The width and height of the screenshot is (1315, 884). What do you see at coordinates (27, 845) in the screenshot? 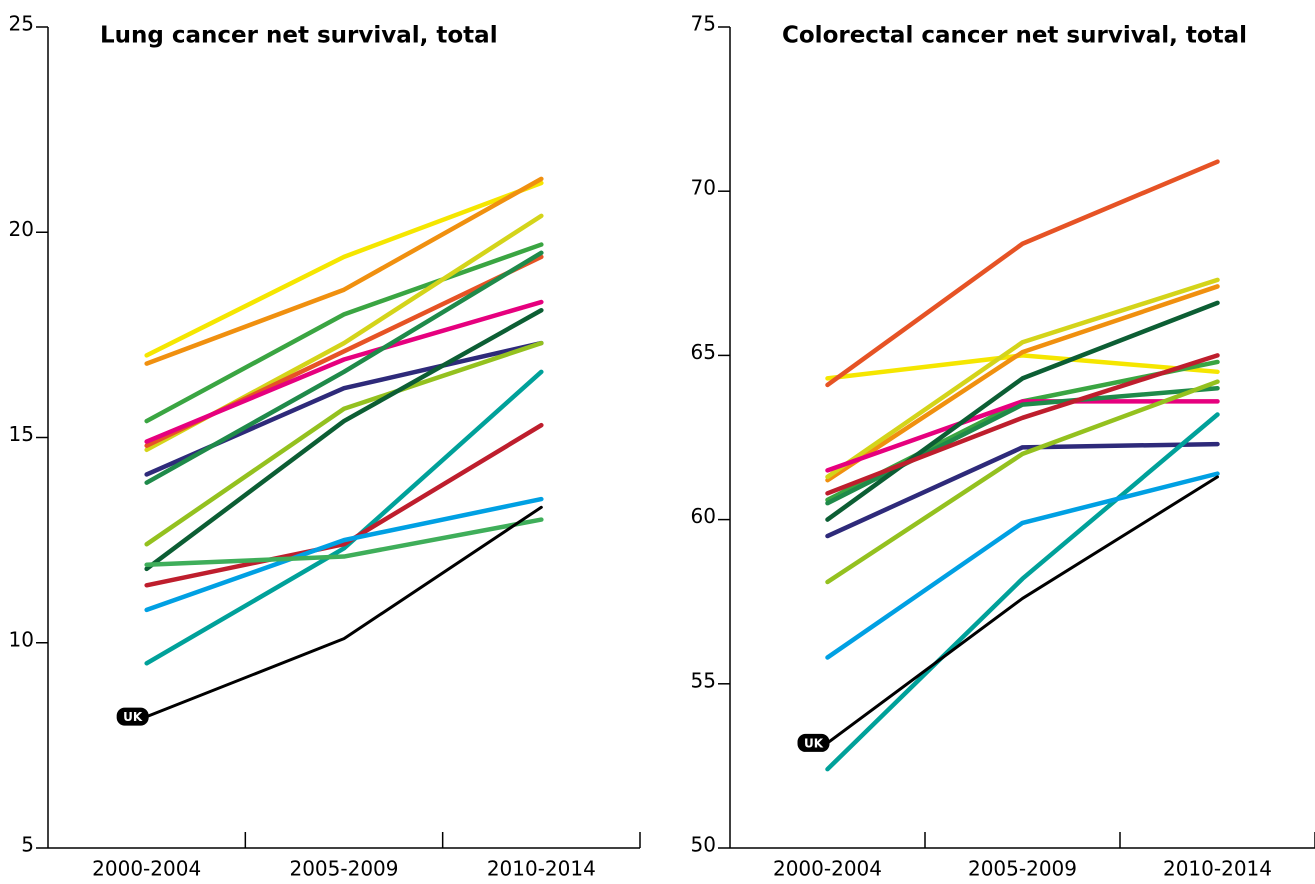
I see `y-tick-label: 5` at bounding box center [27, 845].